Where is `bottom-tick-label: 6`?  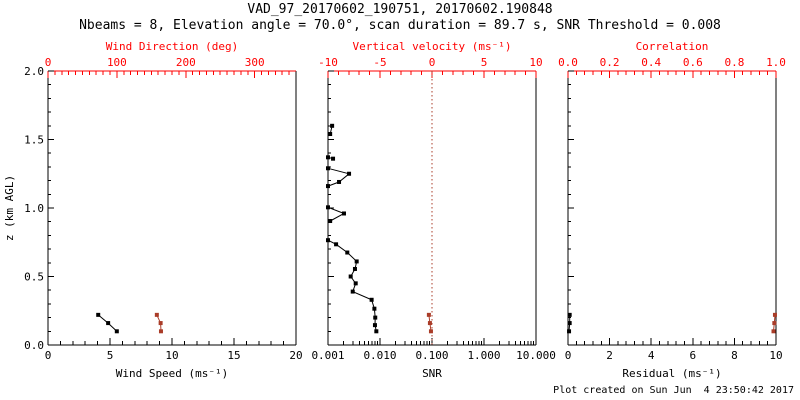 bottom-tick-label: 6 is located at coordinates (692, 355).